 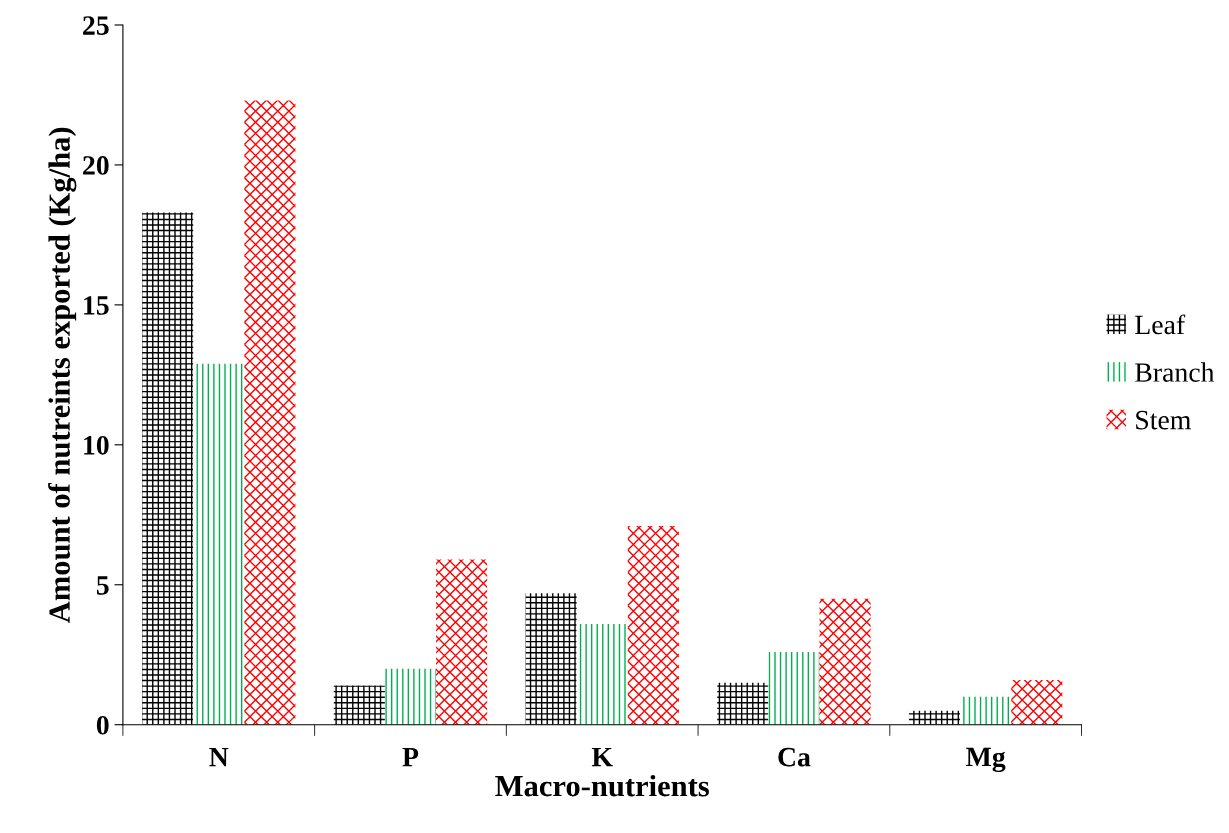 I want to click on x-tick-label: N, so click(x=219, y=757).